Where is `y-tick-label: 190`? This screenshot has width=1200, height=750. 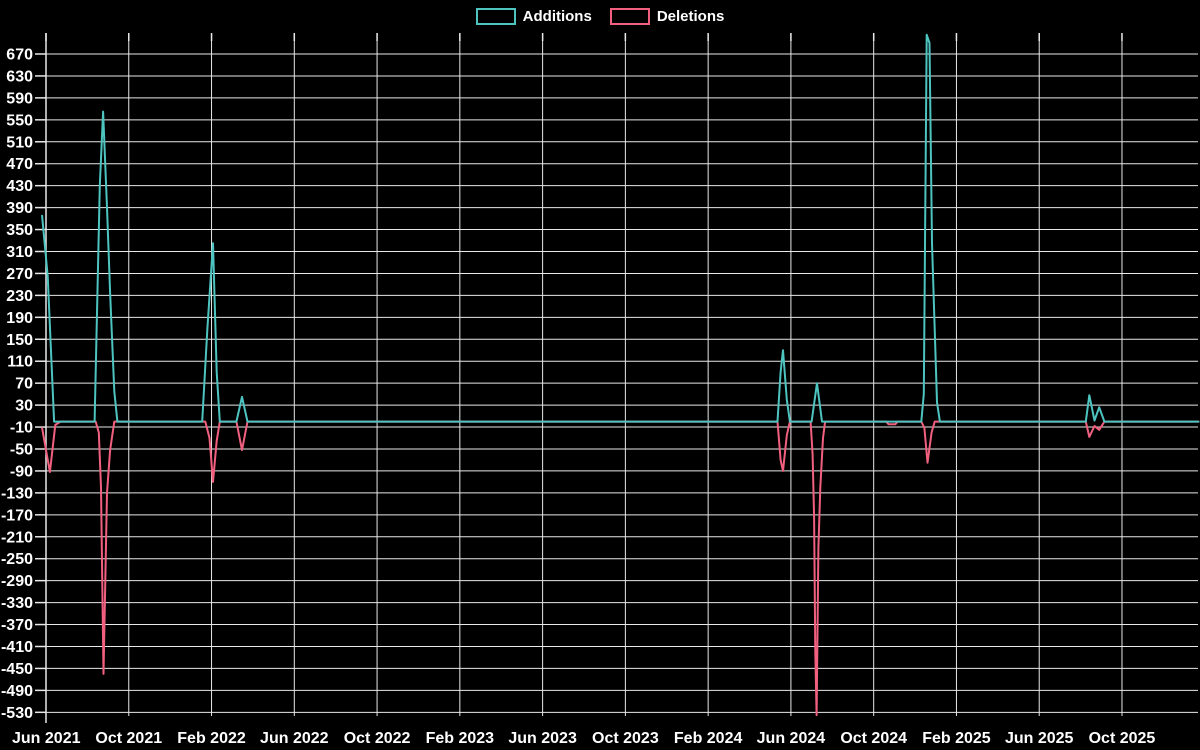 y-tick-label: 190 is located at coordinates (19, 318).